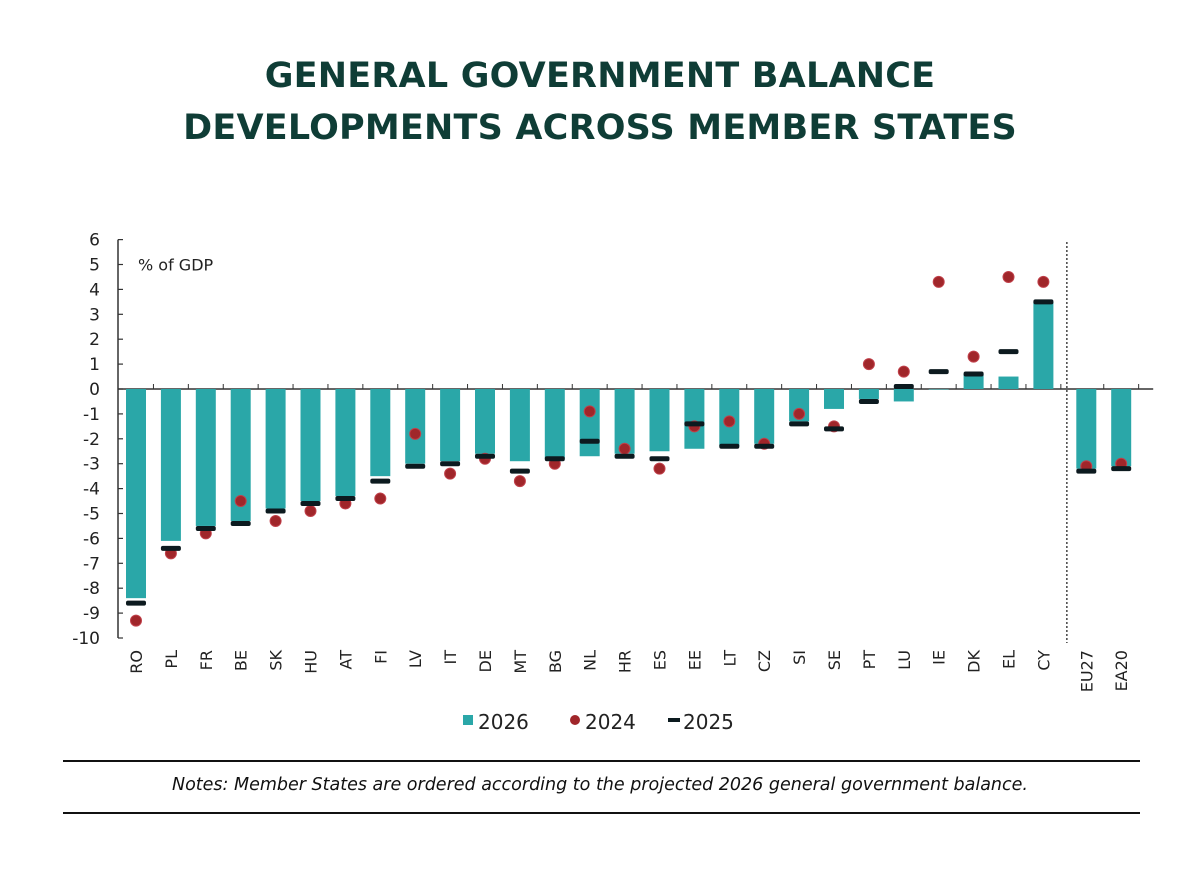 The height and width of the screenshot is (886, 1200). Describe the element at coordinates (868, 401) in the screenshot. I see `dash-2025-PT` at that location.